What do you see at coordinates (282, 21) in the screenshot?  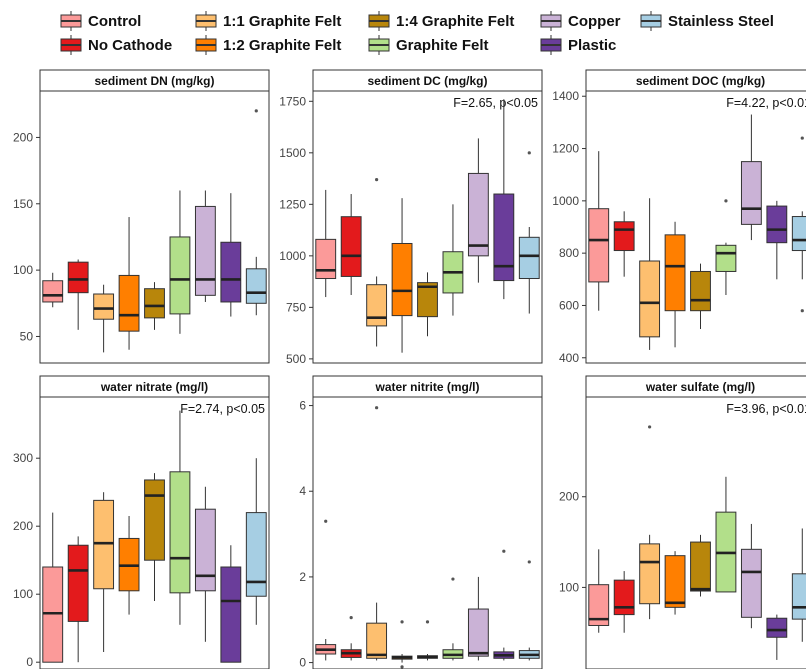 I see `legend-label: 1:1 Graphite Felt` at bounding box center [282, 21].